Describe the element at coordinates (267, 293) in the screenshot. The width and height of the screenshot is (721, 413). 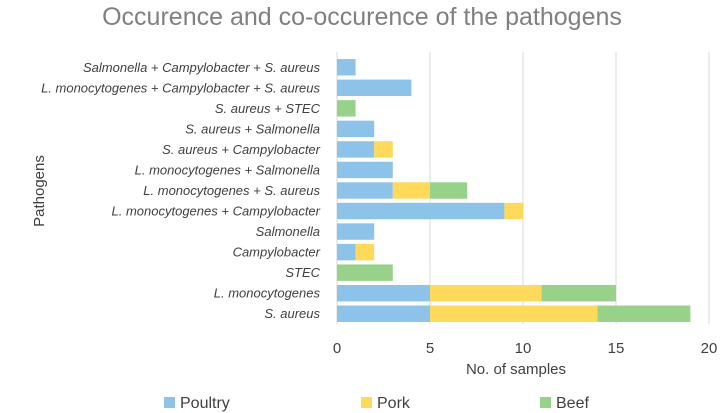
I see `category-label: L. monocytogenes` at that location.